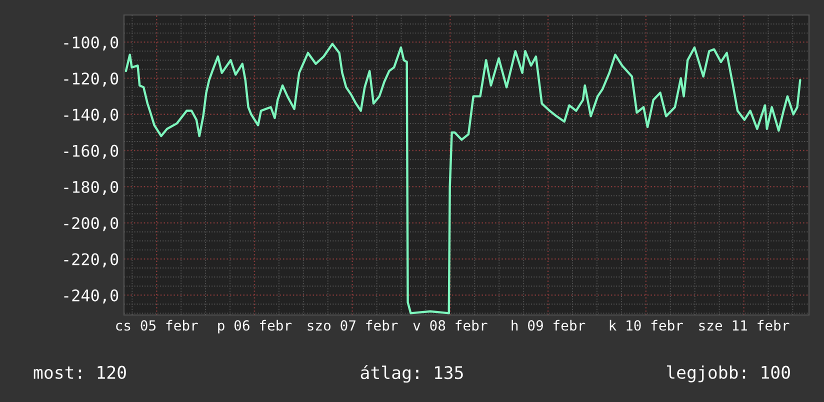 The width and height of the screenshot is (824, 402). I want to click on x-tick-label: k 10 febr, so click(647, 325).